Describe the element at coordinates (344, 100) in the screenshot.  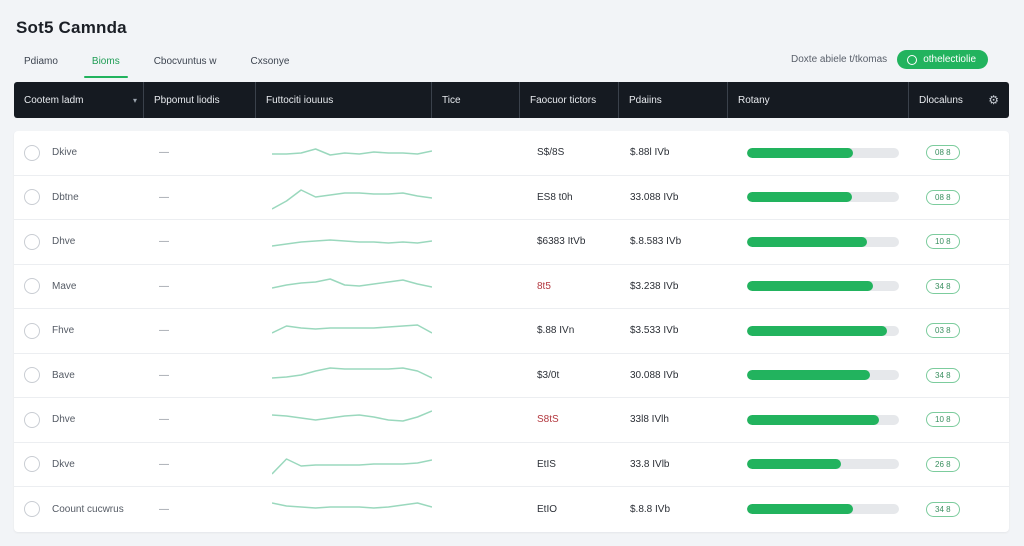
I see `column-header-trend: Futtociti iouuus` at that location.